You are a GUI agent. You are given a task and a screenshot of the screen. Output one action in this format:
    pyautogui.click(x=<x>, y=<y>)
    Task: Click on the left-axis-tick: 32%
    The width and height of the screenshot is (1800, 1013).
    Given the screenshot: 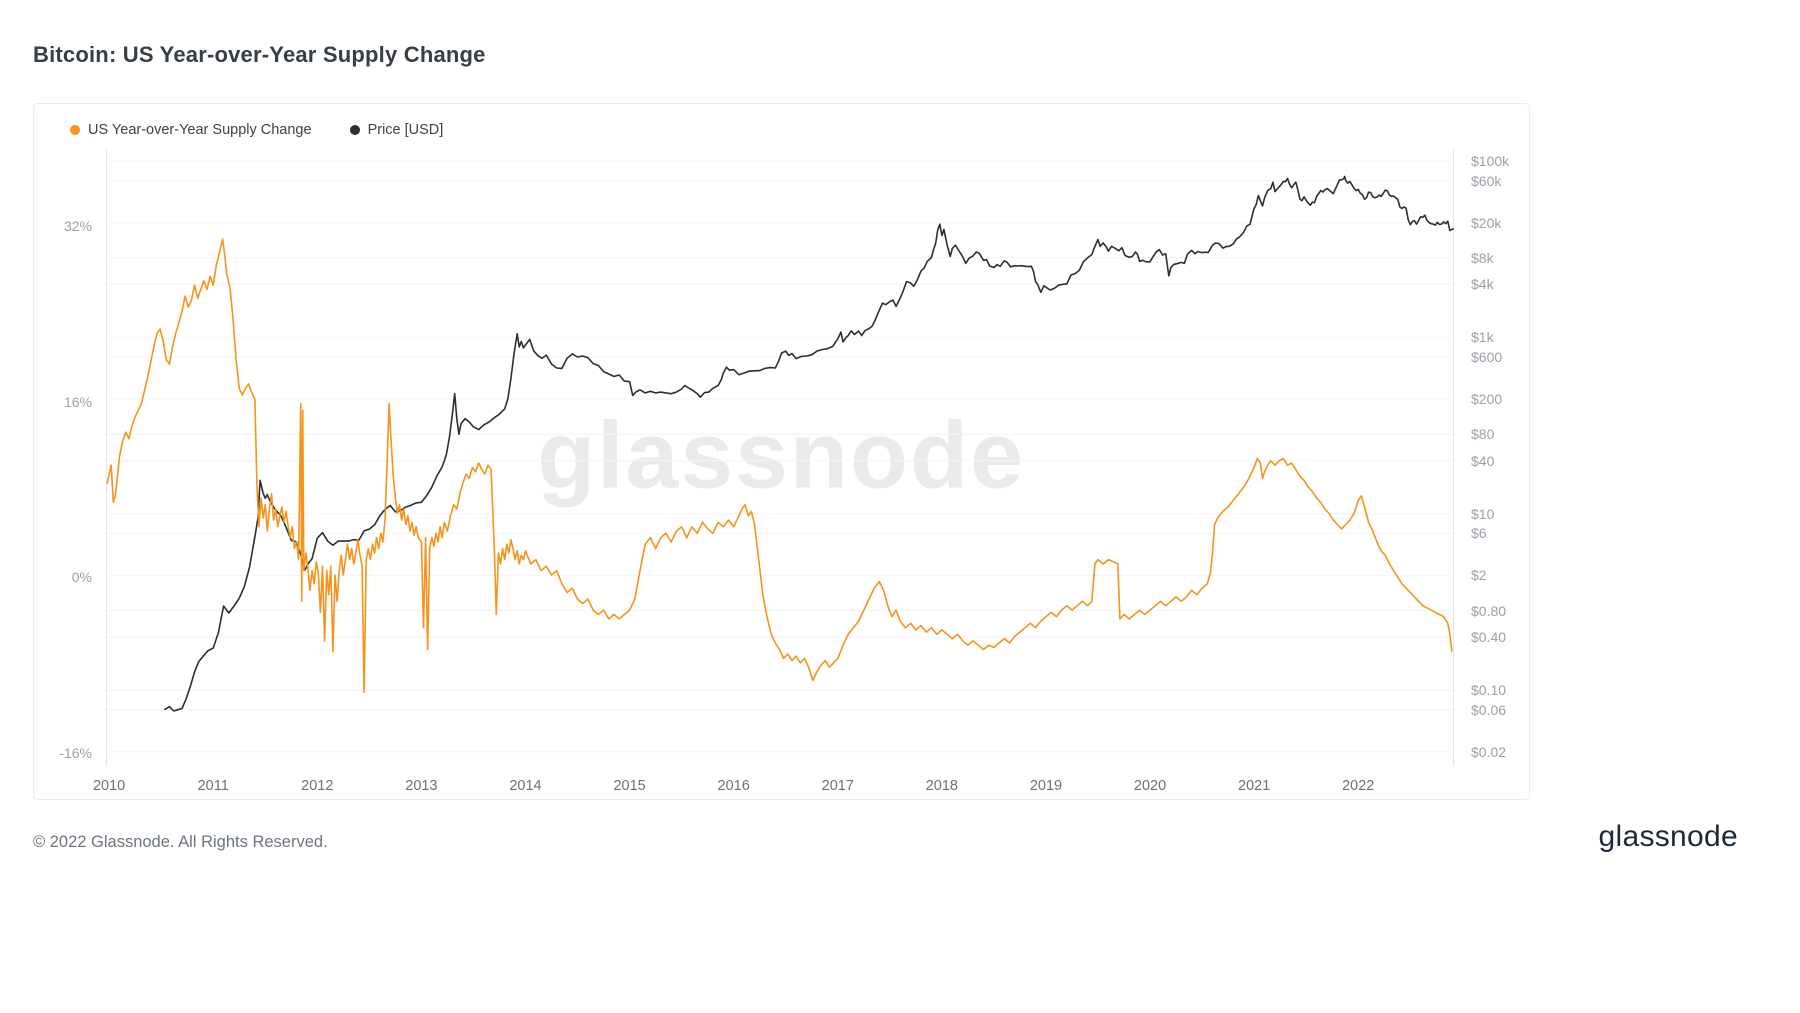 What is the action you would take?
    pyautogui.click(x=77, y=225)
    